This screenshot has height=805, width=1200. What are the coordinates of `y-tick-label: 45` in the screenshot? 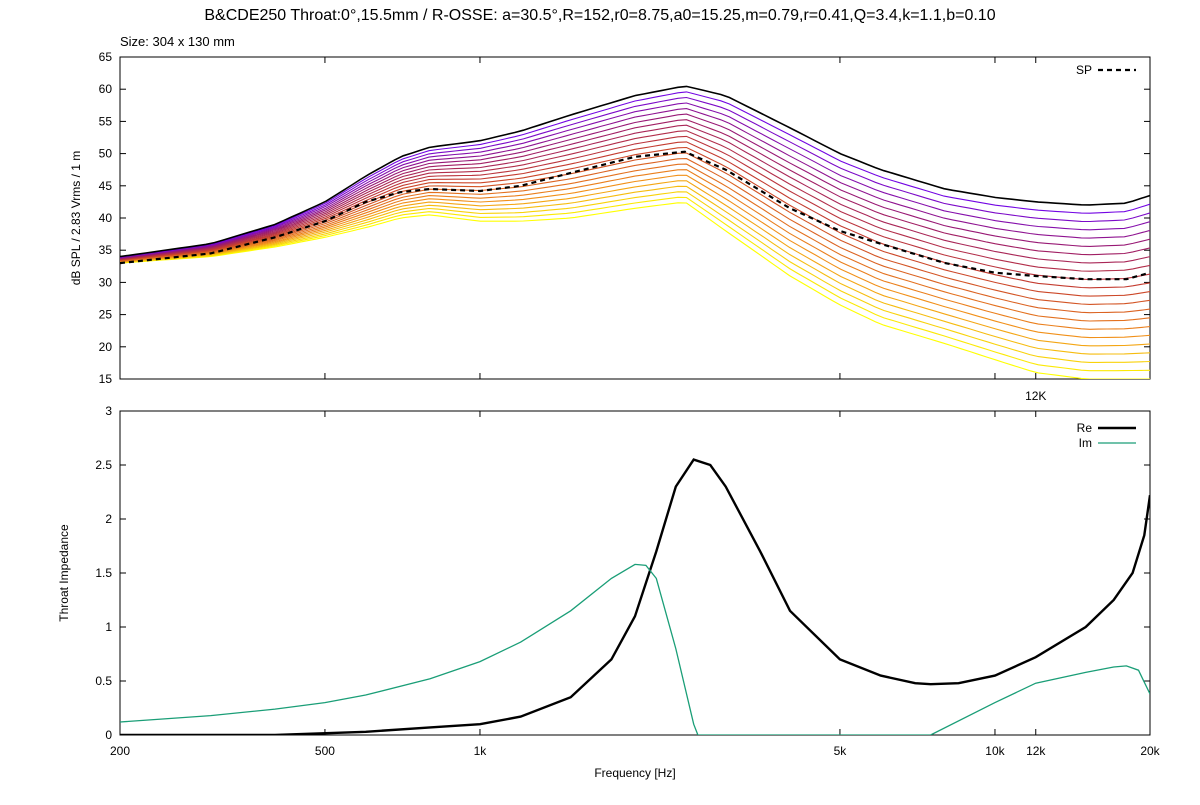 It's located at (106, 186).